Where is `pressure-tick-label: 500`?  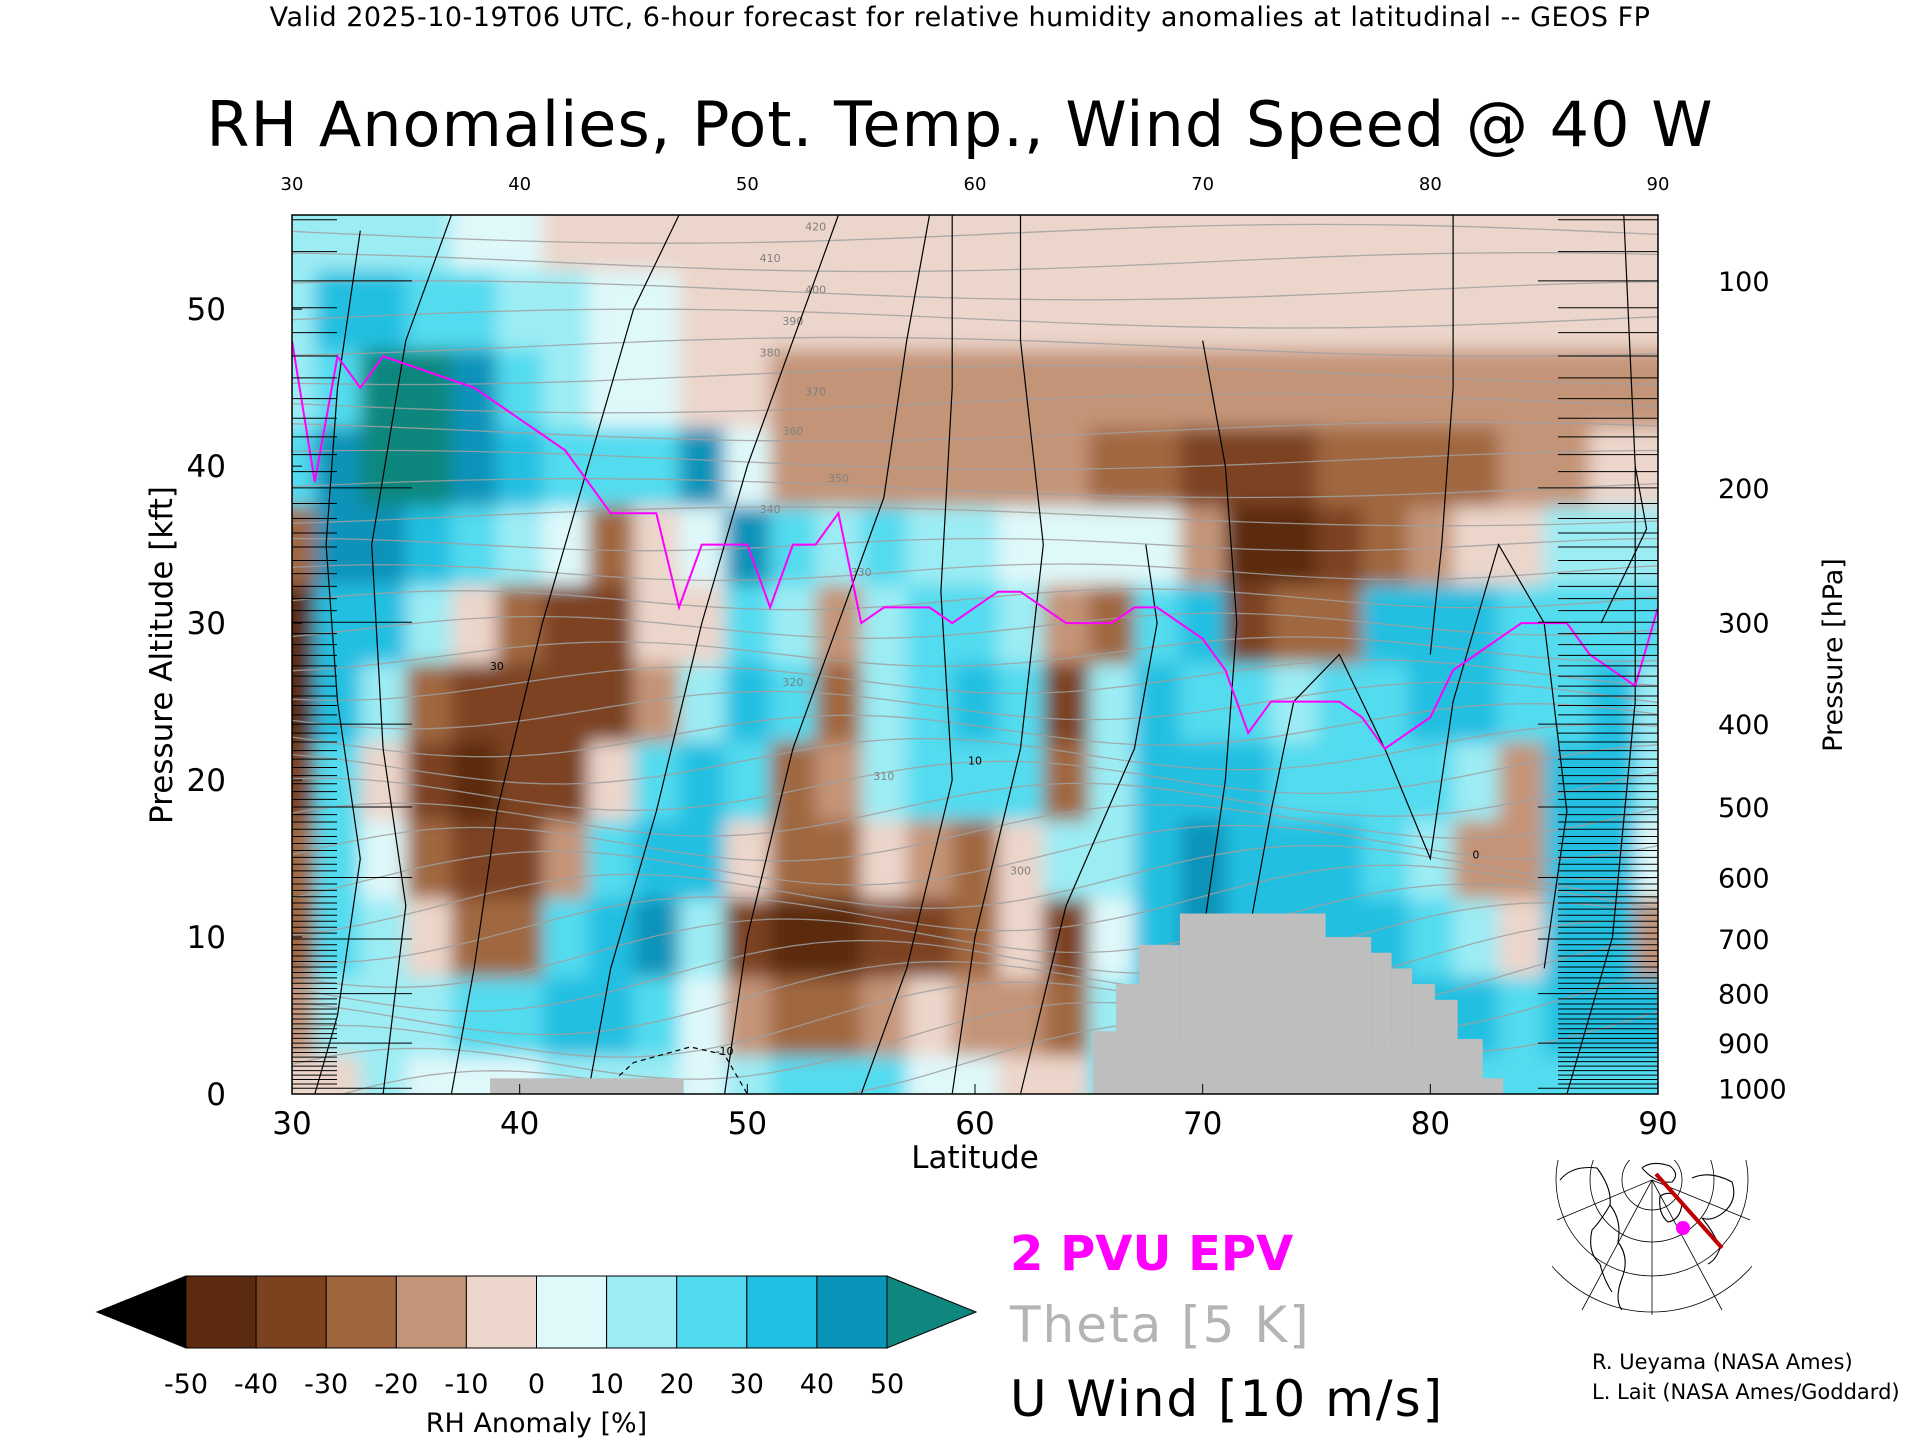 pressure-tick-label: 500 is located at coordinates (1744, 808).